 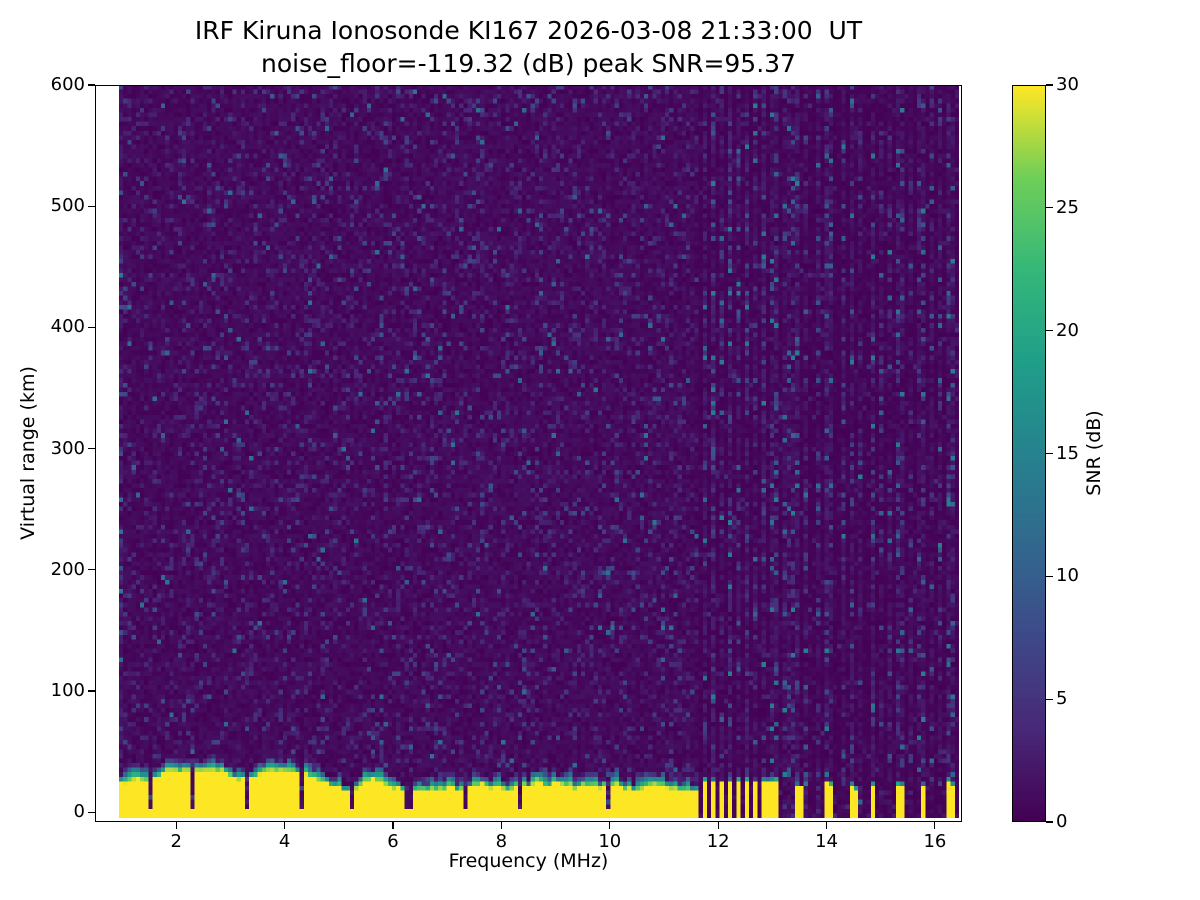 I want to click on colorbar-tick-label: 25, so click(x=1067, y=207).